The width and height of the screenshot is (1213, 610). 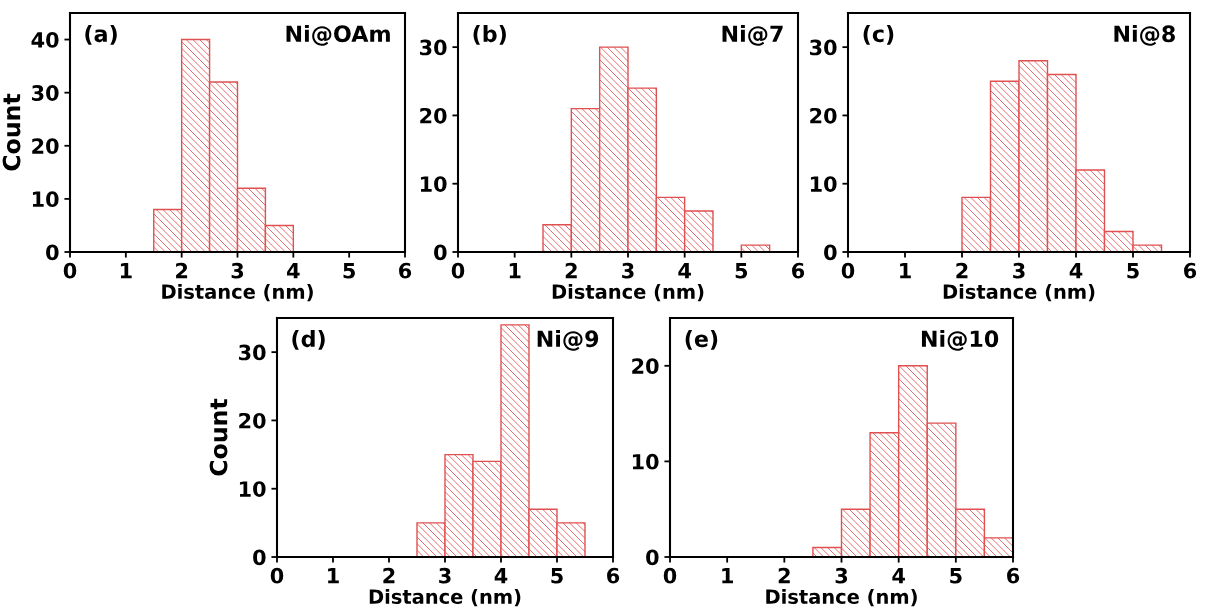 I want to click on annotation: Ni@7, so click(x=752, y=35).